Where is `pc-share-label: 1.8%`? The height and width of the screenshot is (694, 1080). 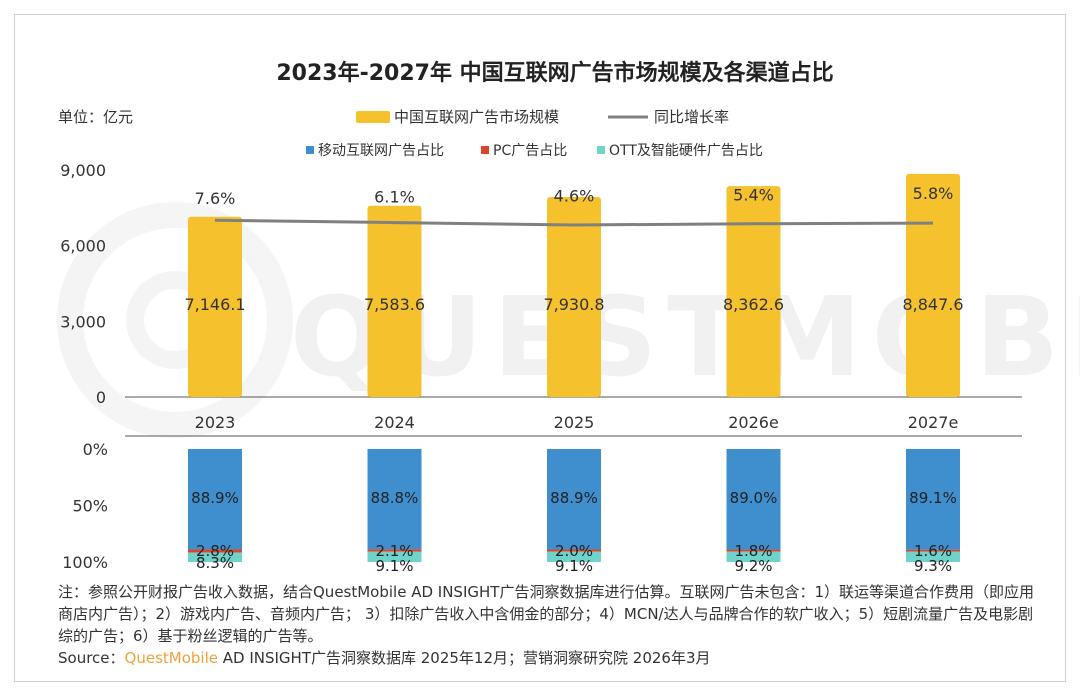 pc-share-label: 1.8% is located at coordinates (753, 551).